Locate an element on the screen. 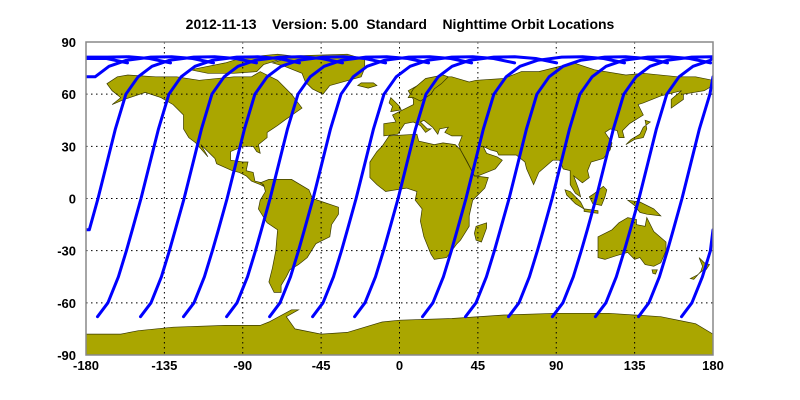 The height and width of the screenshot is (400, 800). x-tick-label: 90 is located at coordinates (556, 365).